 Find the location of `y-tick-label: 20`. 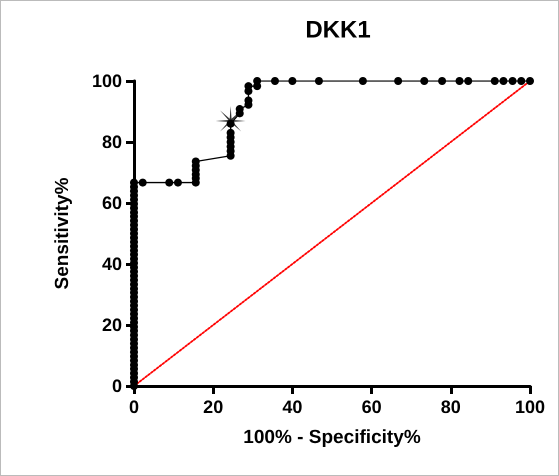

y-tick-label: 20 is located at coordinates (112, 325).